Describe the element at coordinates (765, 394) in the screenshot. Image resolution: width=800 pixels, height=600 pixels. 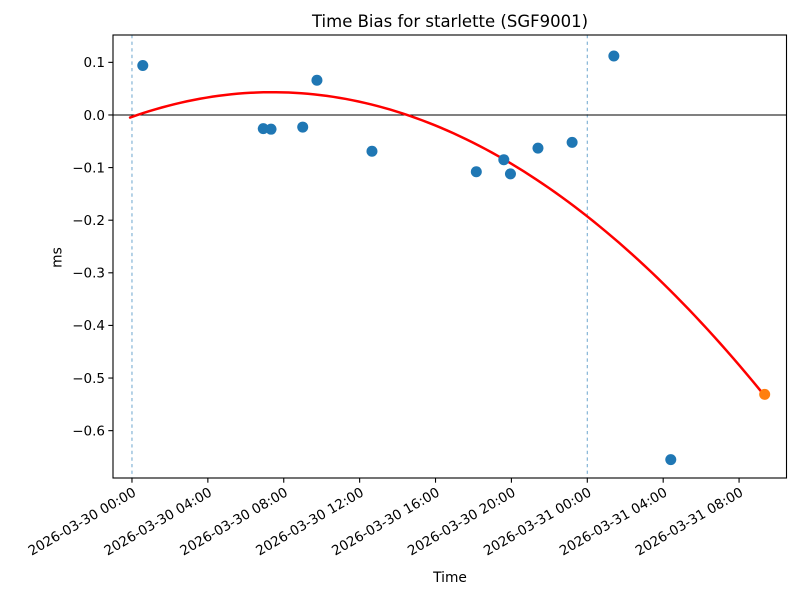
I see `predicted-point` at that location.